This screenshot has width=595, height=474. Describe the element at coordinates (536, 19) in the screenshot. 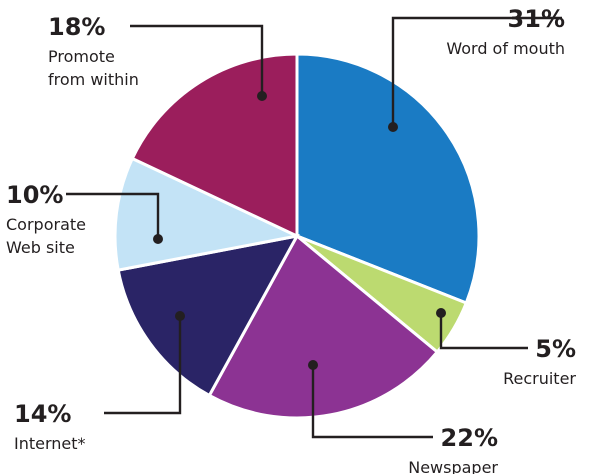

I see `slice-value-label-0: 31%` at that location.